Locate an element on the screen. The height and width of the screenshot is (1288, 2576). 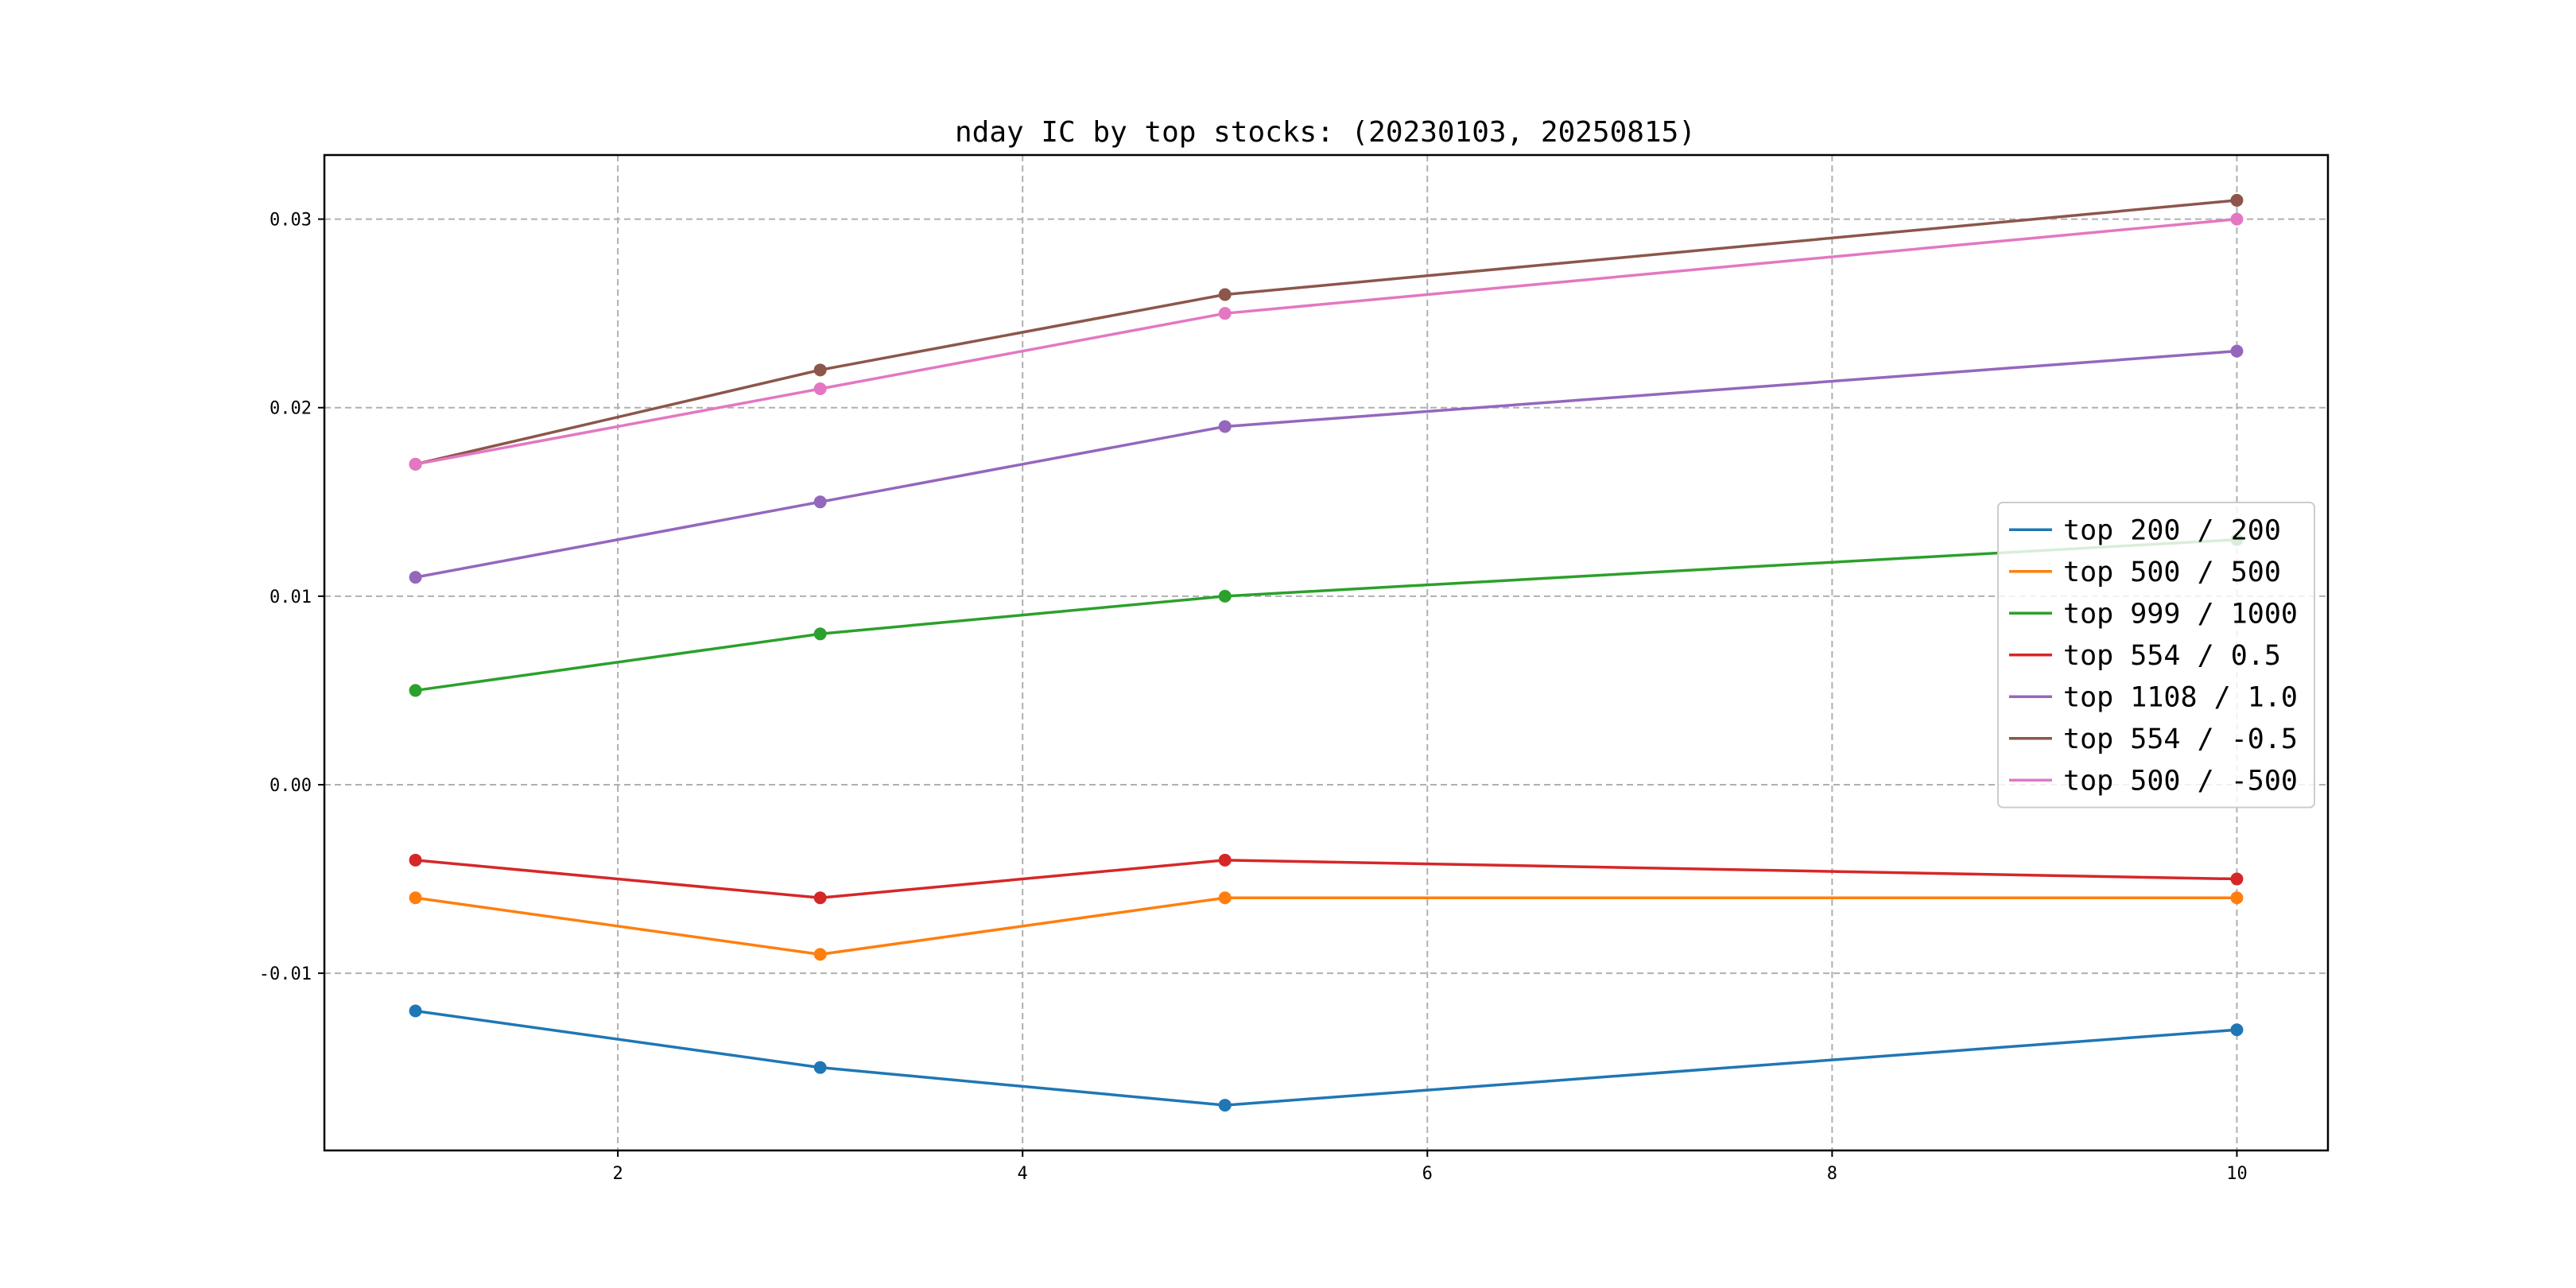
legend-item: top 500 / -500 is located at coordinates (2154, 781).